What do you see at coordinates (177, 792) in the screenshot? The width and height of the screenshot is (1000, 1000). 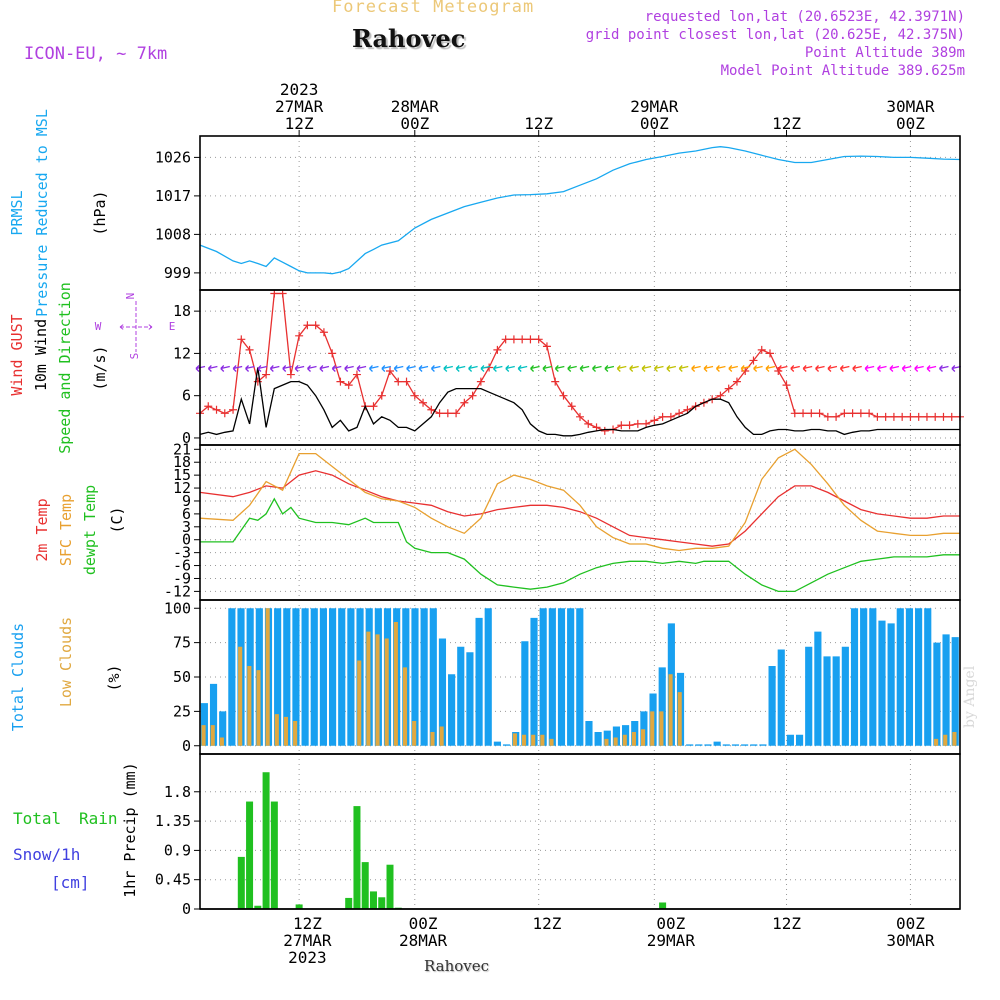 I see `y-tick-label: 1.8` at bounding box center [177, 792].